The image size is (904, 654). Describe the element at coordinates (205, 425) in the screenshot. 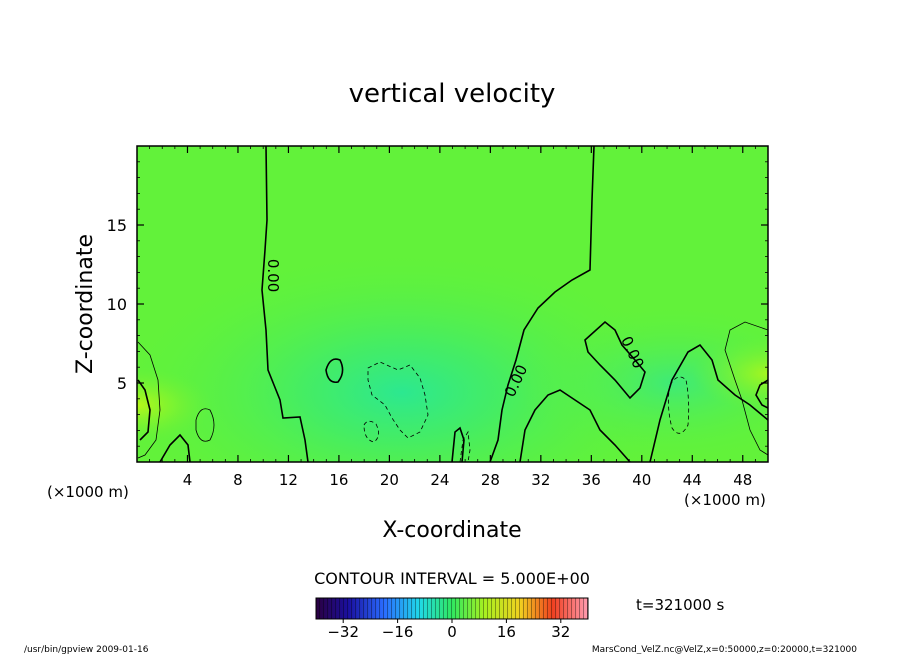

I see `positive-contour-left-small` at that location.